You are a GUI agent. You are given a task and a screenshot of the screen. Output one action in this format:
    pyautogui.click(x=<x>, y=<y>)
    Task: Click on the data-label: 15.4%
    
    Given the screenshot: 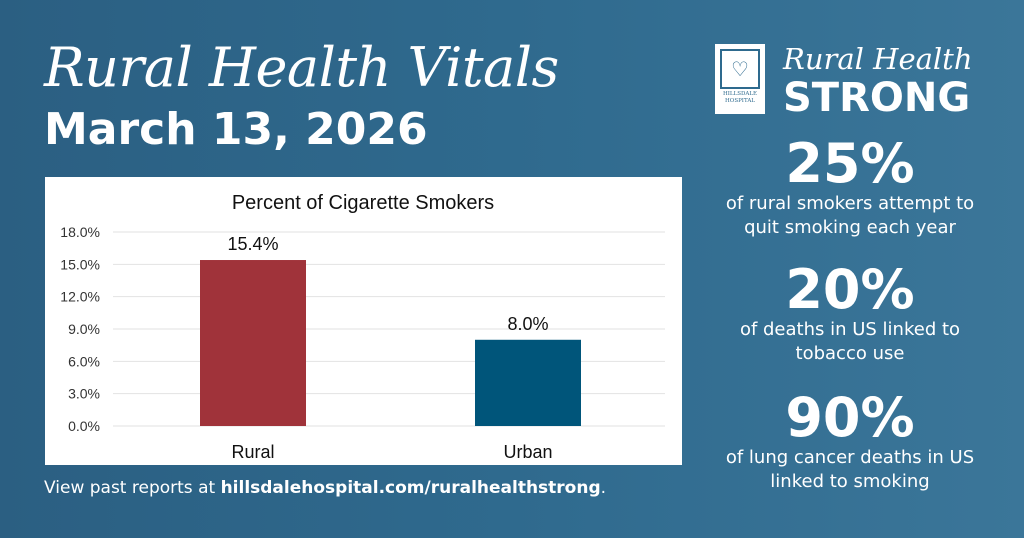 What is the action you would take?
    pyautogui.click(x=252, y=244)
    